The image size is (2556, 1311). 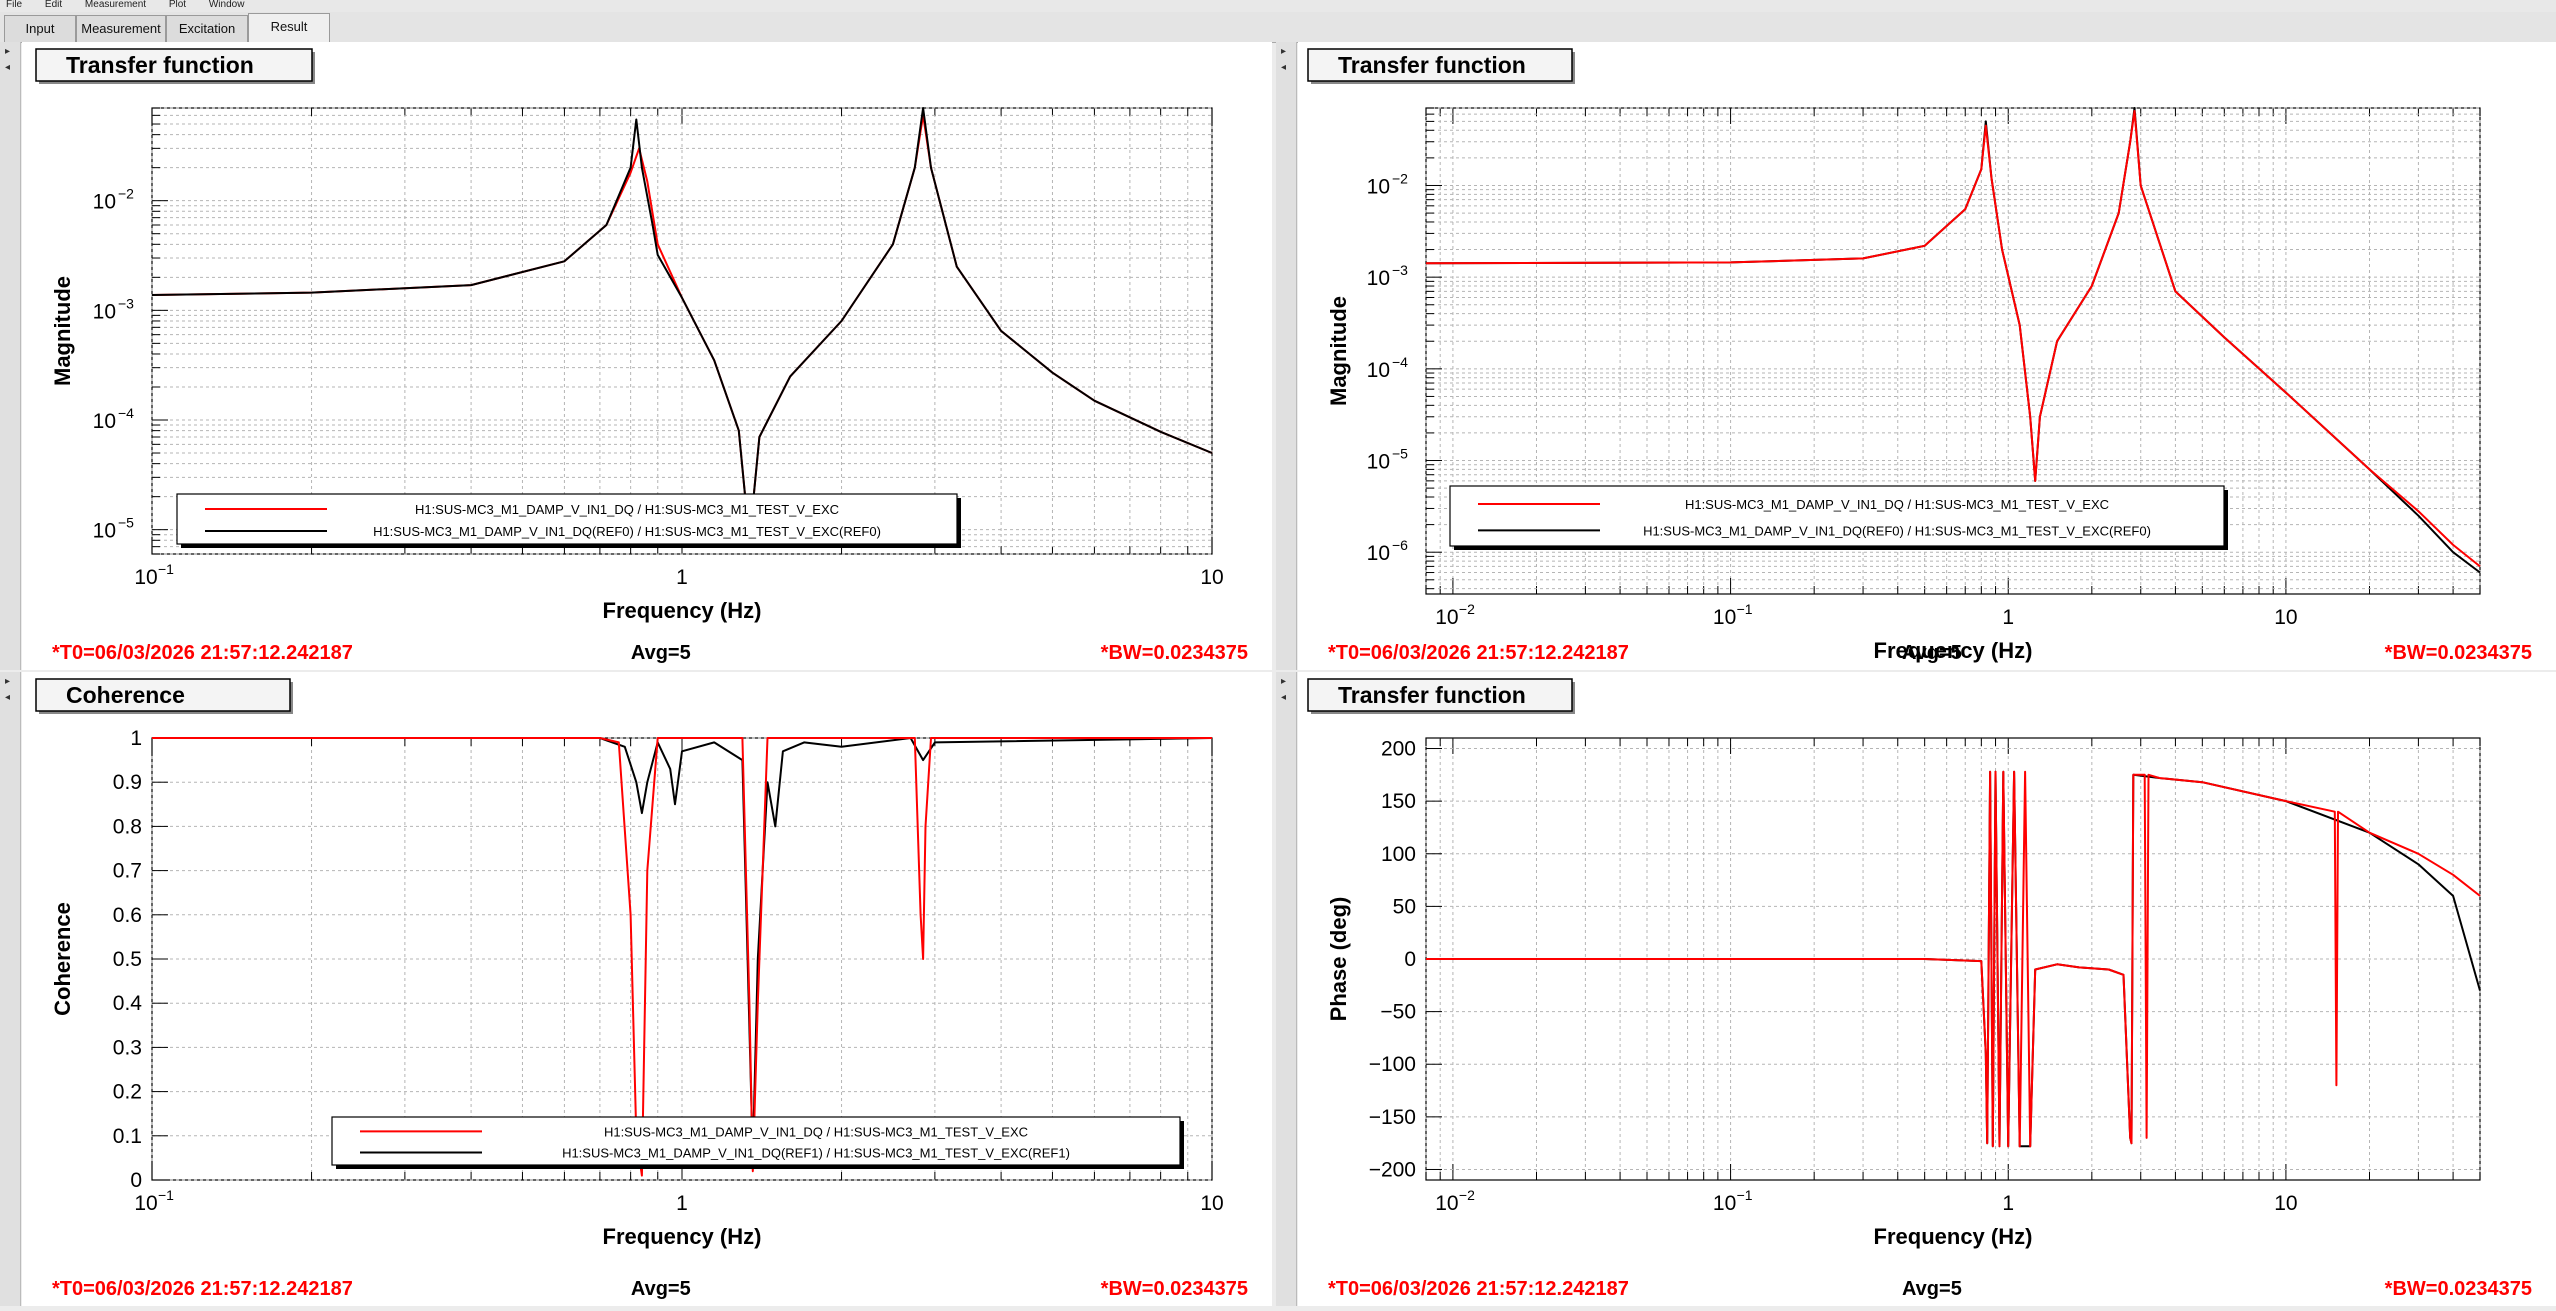 What do you see at coordinates (1392, 1169) in the screenshot?
I see `y-tick-label: −200` at bounding box center [1392, 1169].